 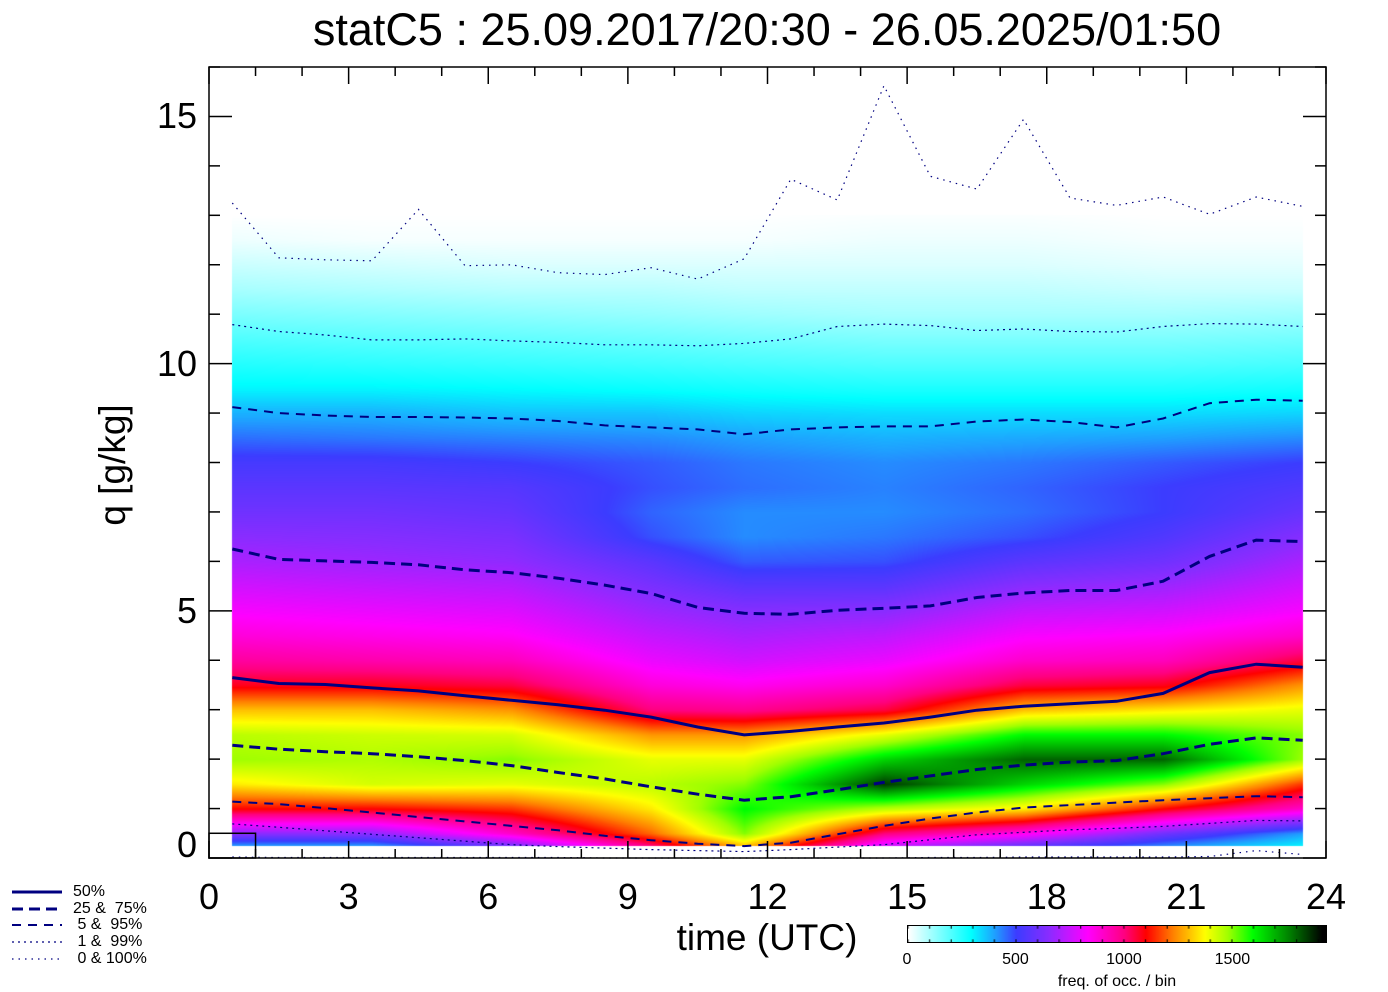 I want to click on legend-item: 1 & 99%, so click(x=90, y=942).